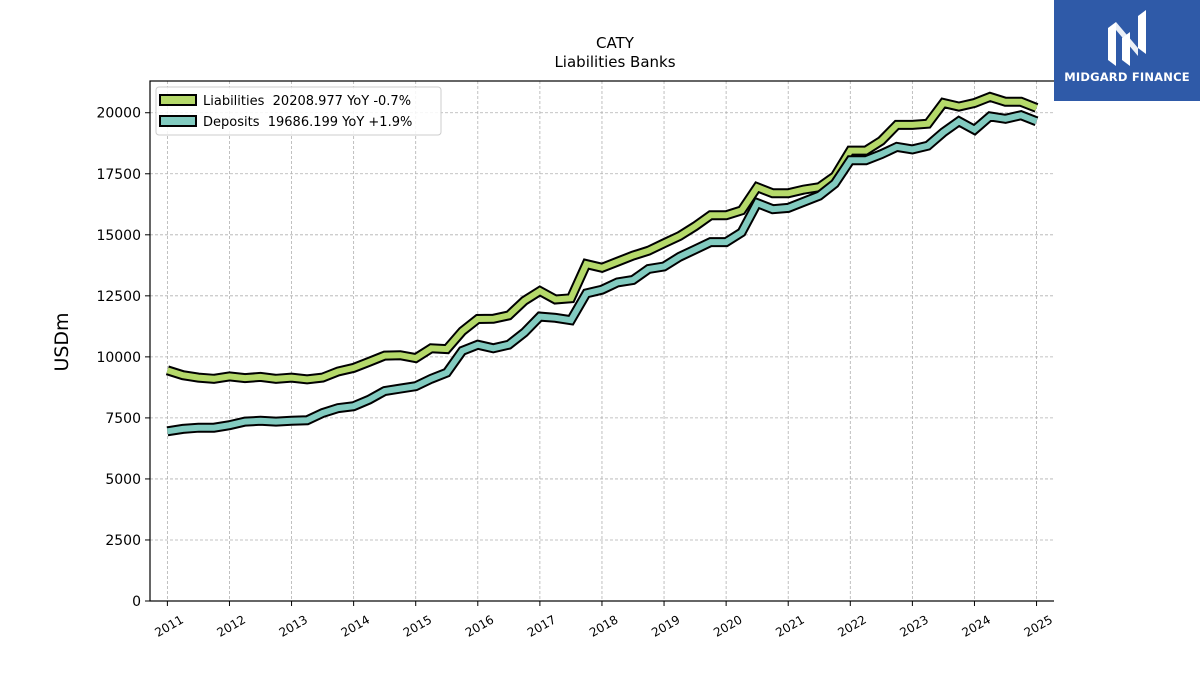  I want to click on brand-logo: MIDGARD FINANCE, so click(1127, 50).